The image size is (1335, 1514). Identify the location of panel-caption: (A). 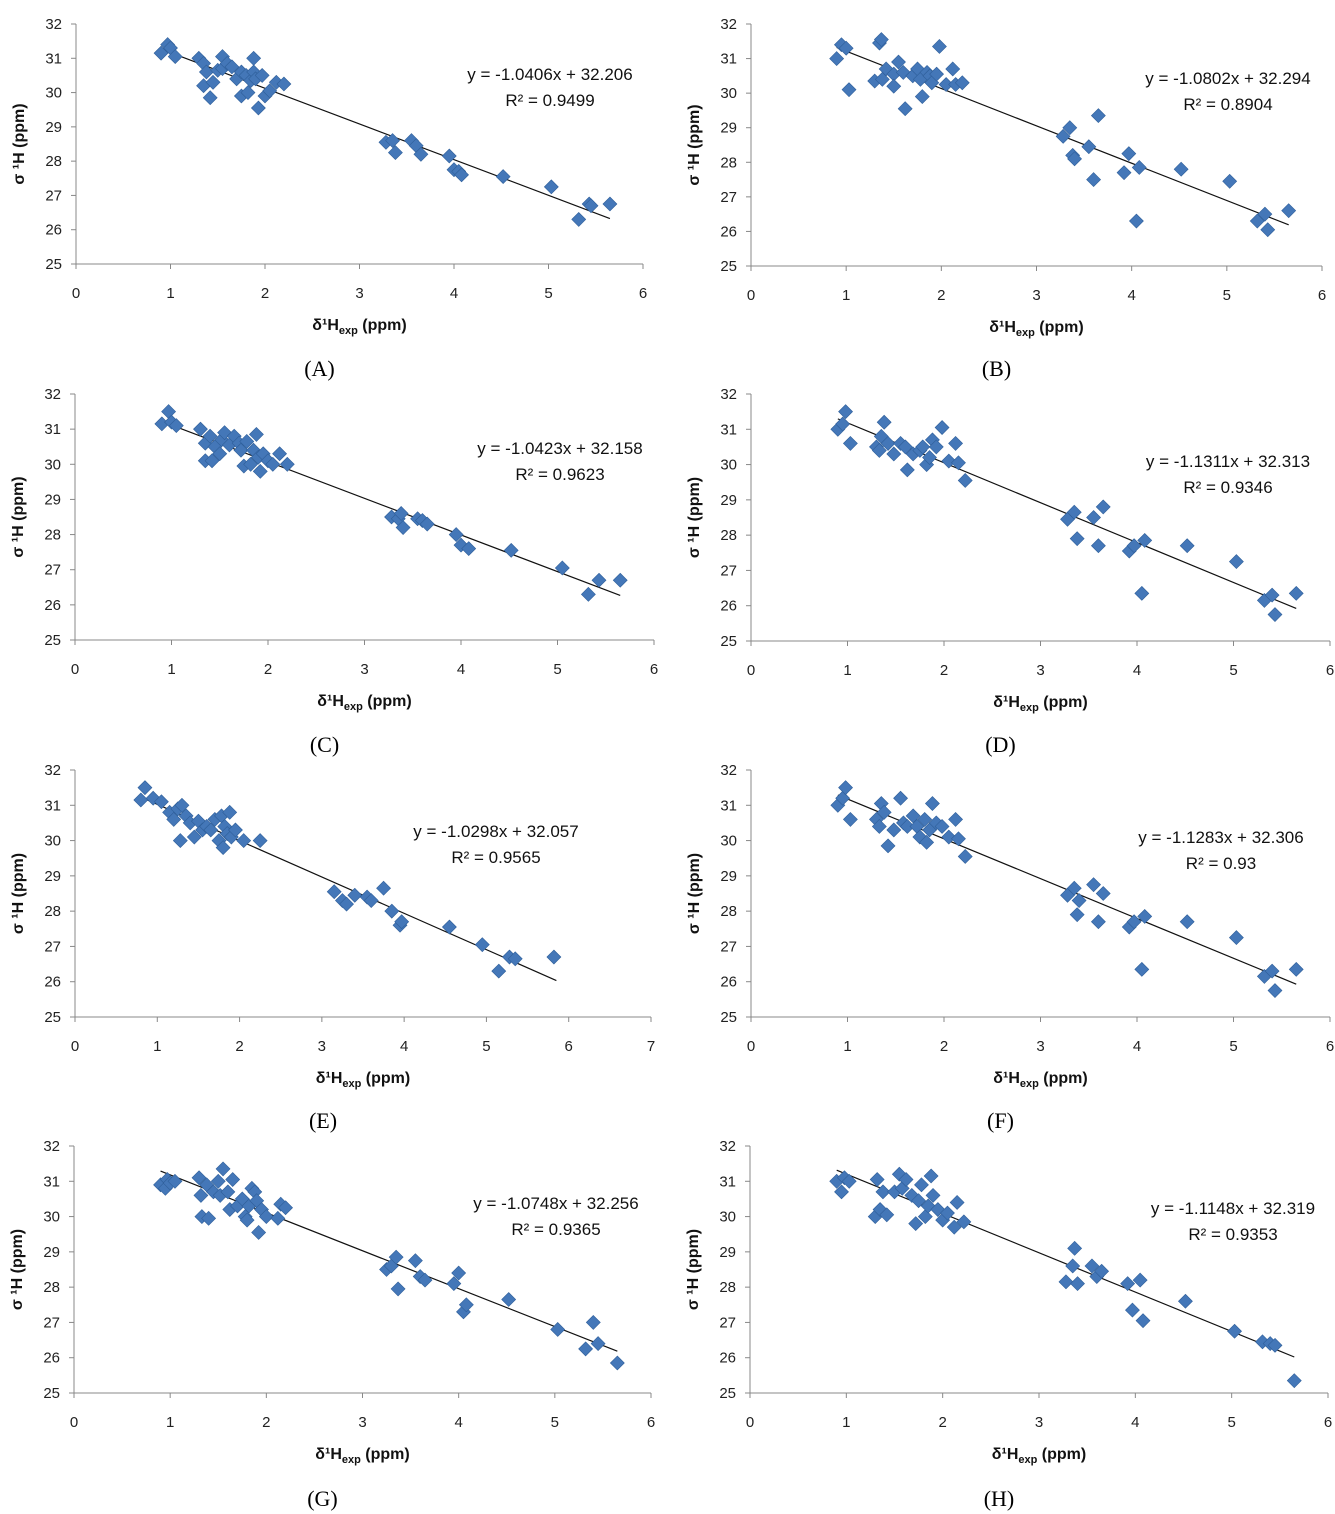
(319, 368).